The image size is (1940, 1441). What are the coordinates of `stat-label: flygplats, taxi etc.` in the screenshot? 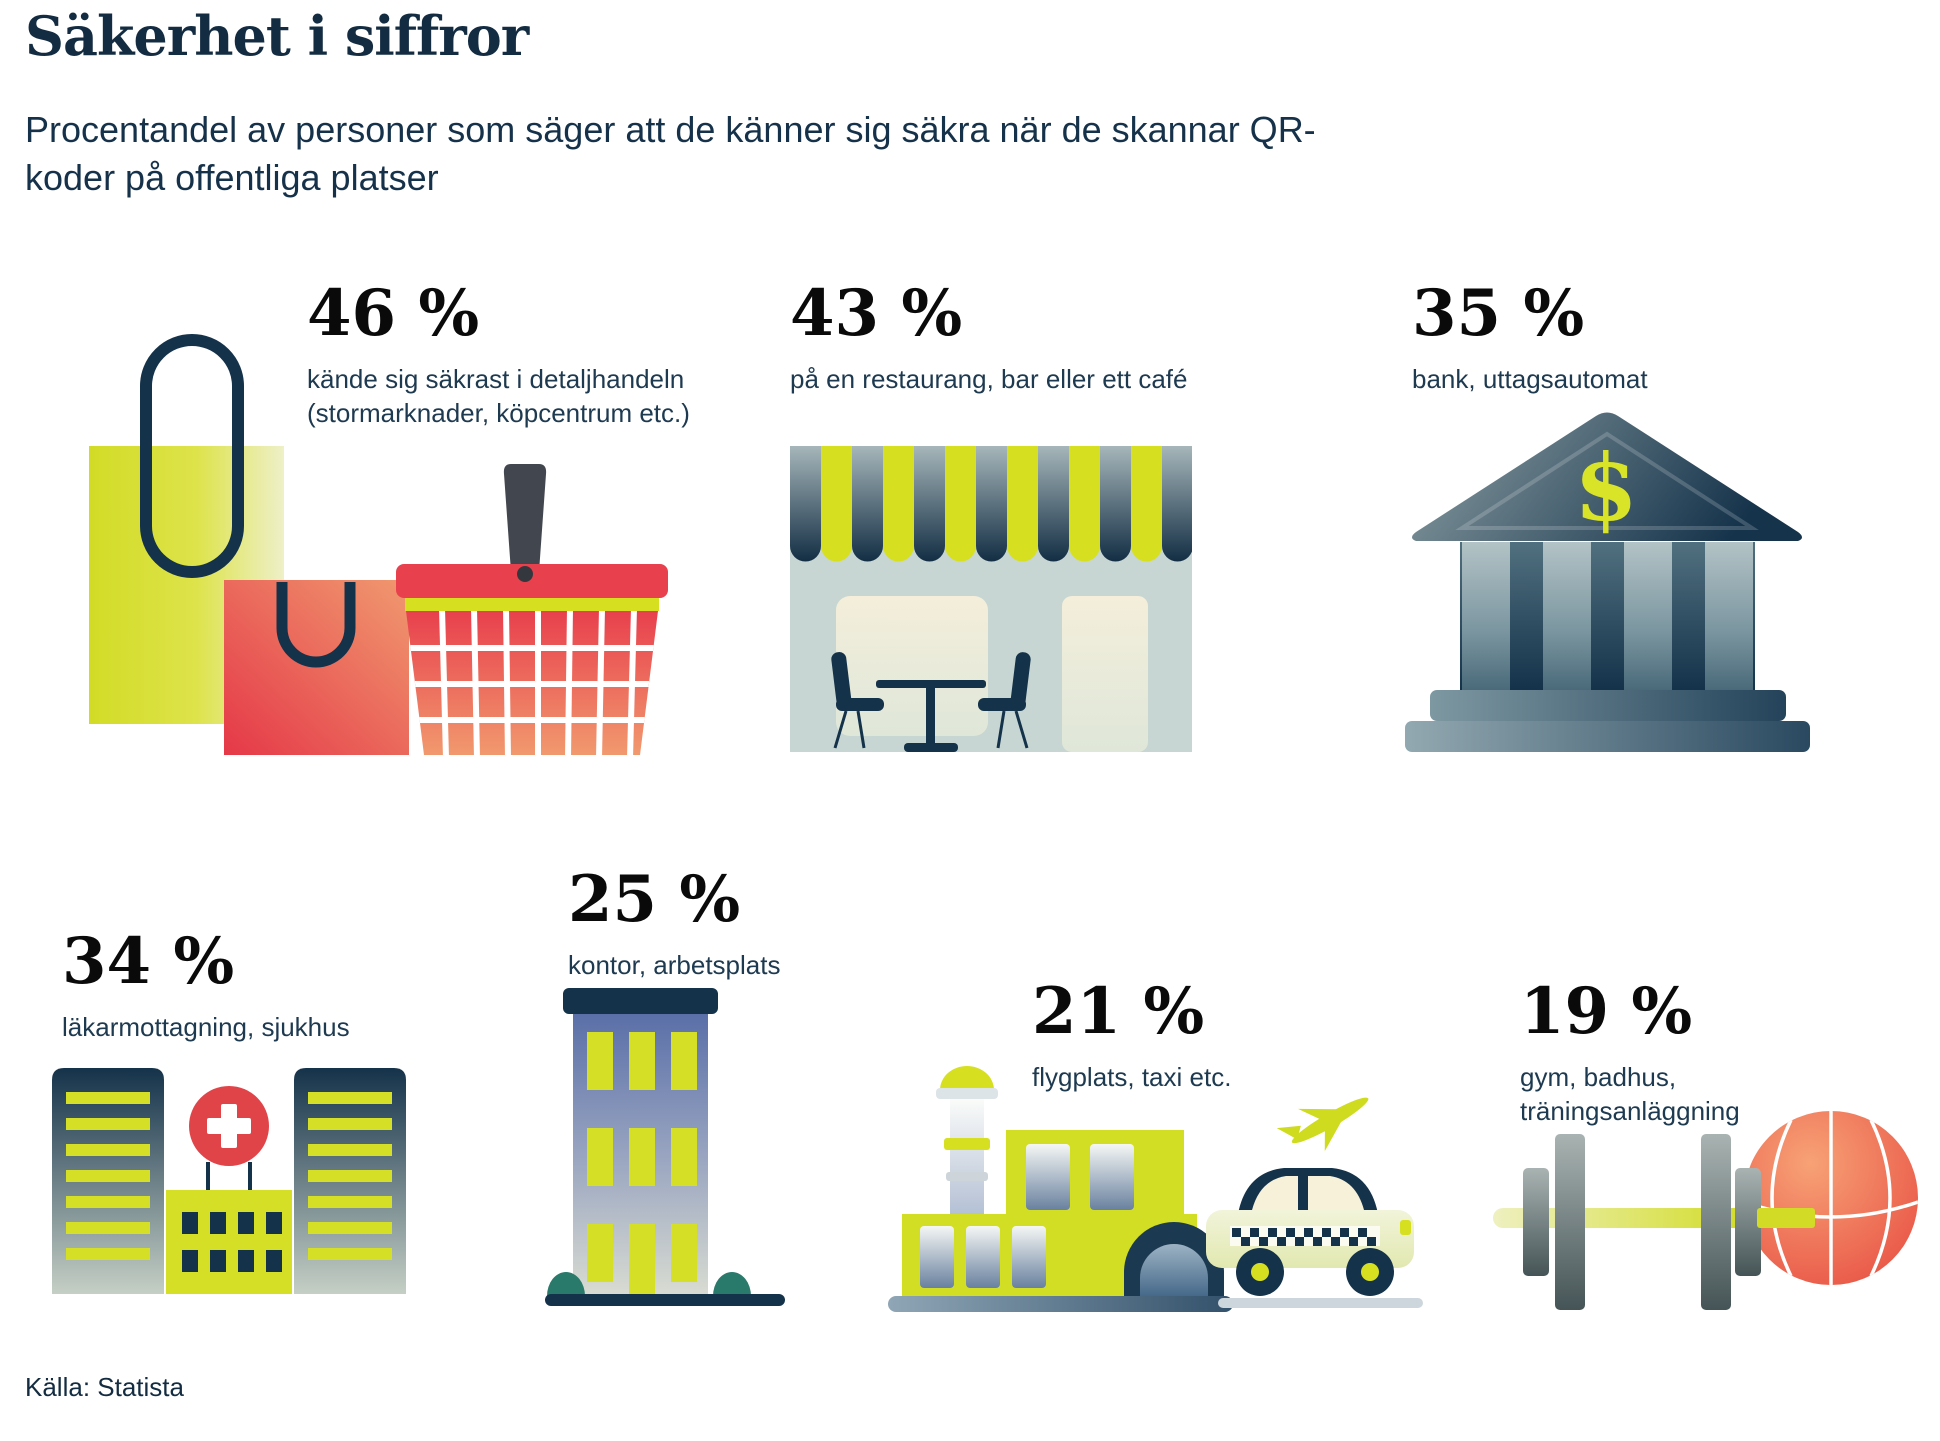 It's located at (1132, 1077).